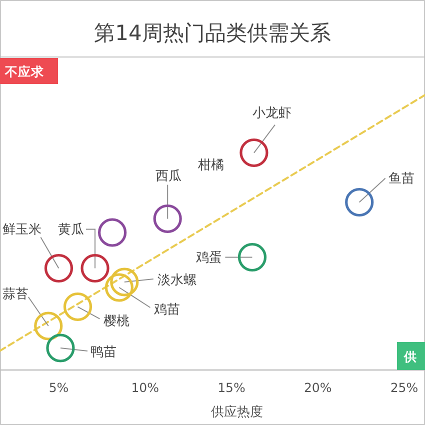  I want to click on x-tick-label: 25%, so click(404, 387).